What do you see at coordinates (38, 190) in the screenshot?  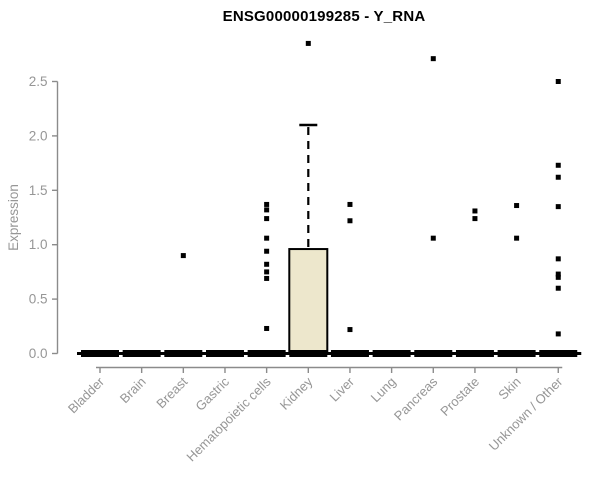 I see `y-tick-label: 1.5` at bounding box center [38, 190].